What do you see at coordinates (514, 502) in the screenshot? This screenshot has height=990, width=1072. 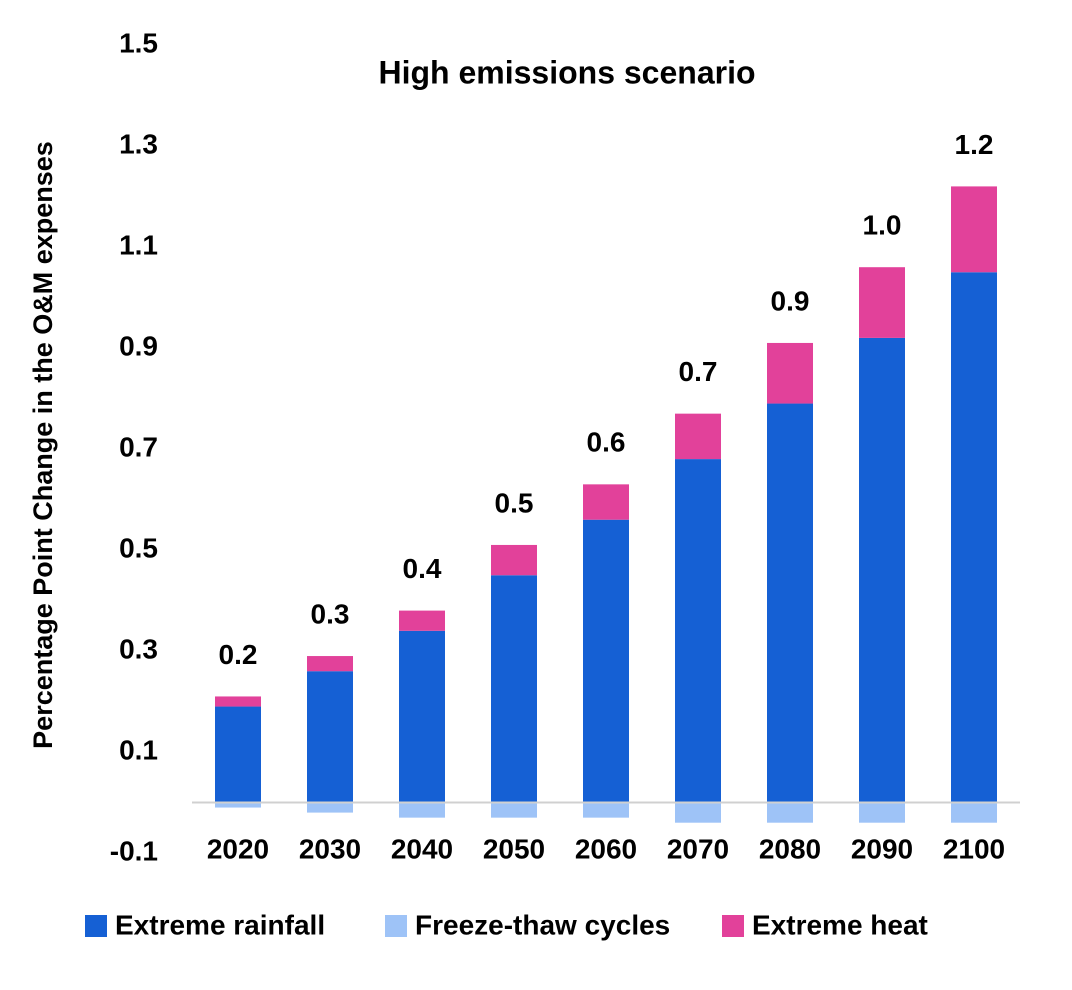 I see `total-label: 0.5` at bounding box center [514, 502].